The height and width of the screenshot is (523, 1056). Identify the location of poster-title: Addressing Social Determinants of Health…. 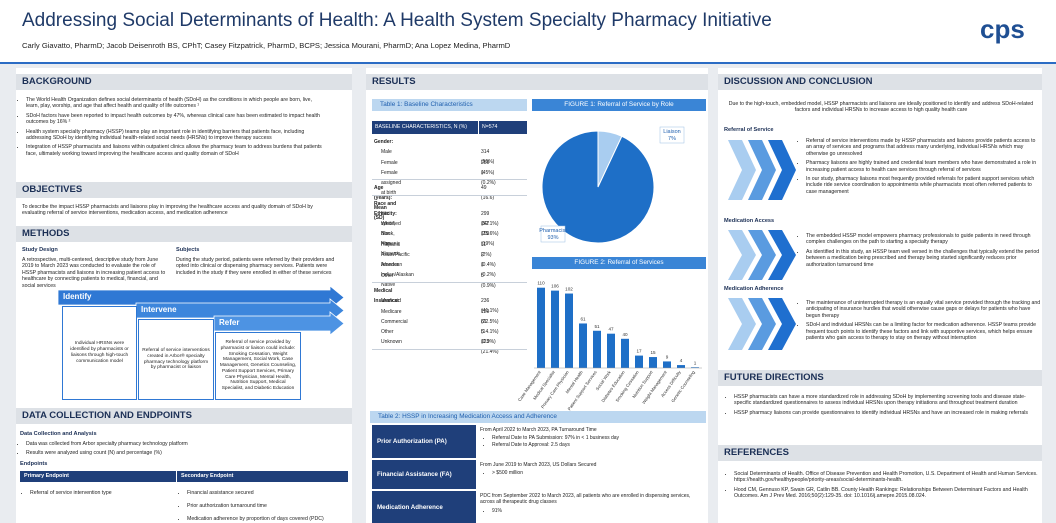
(397, 20).